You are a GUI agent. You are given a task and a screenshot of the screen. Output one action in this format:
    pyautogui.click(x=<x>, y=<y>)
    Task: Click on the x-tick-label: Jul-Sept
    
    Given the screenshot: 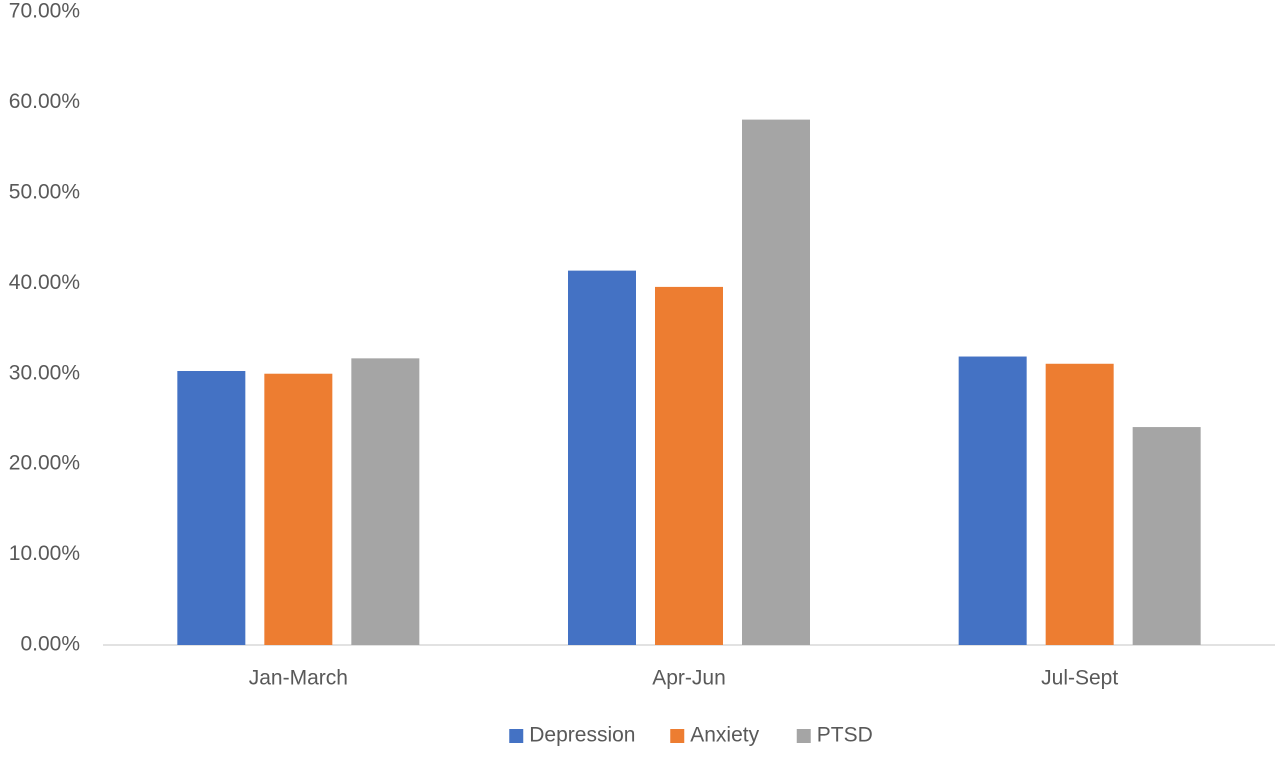 What is the action you would take?
    pyautogui.click(x=1079, y=678)
    